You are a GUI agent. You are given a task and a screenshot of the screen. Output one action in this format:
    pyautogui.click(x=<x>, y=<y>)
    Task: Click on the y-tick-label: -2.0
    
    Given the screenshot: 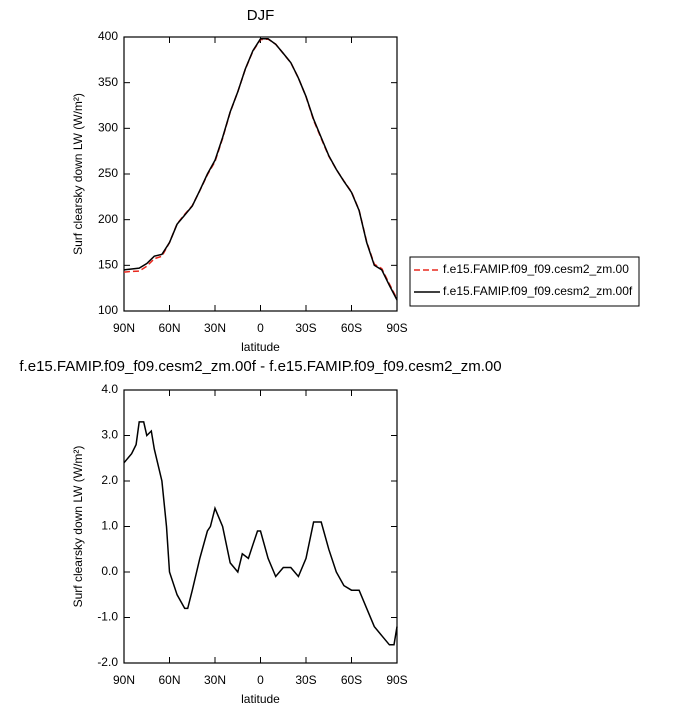 What is the action you would take?
    pyautogui.click(x=107, y=662)
    